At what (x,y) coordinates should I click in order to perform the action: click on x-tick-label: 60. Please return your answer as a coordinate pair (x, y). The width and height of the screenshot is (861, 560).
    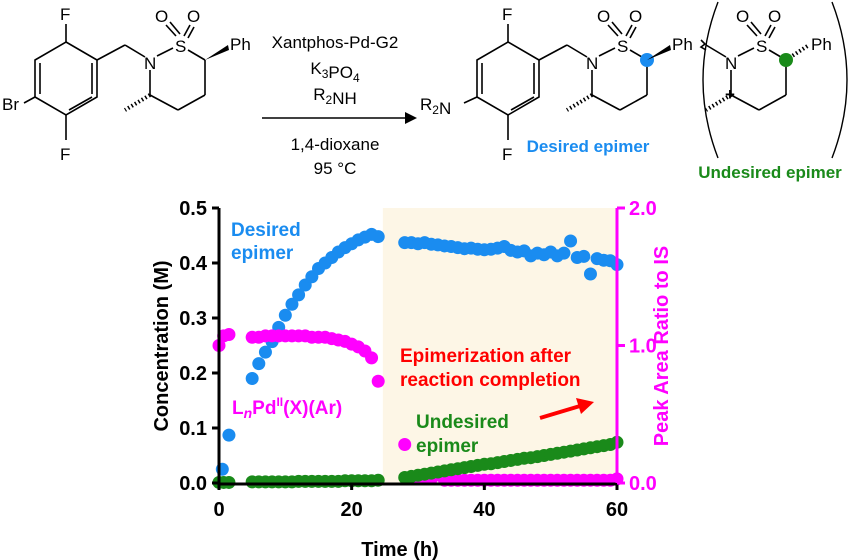
    Looking at the image, I should click on (617, 510).